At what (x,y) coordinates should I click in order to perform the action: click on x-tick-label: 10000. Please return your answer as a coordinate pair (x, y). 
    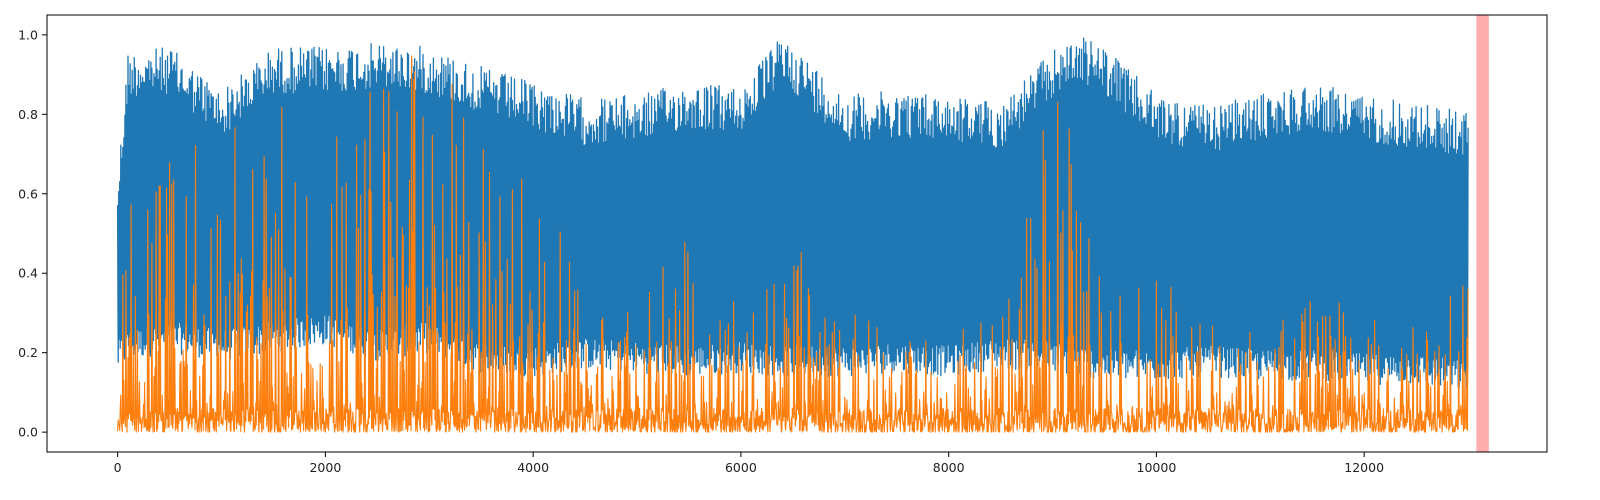
    Looking at the image, I should click on (1157, 467).